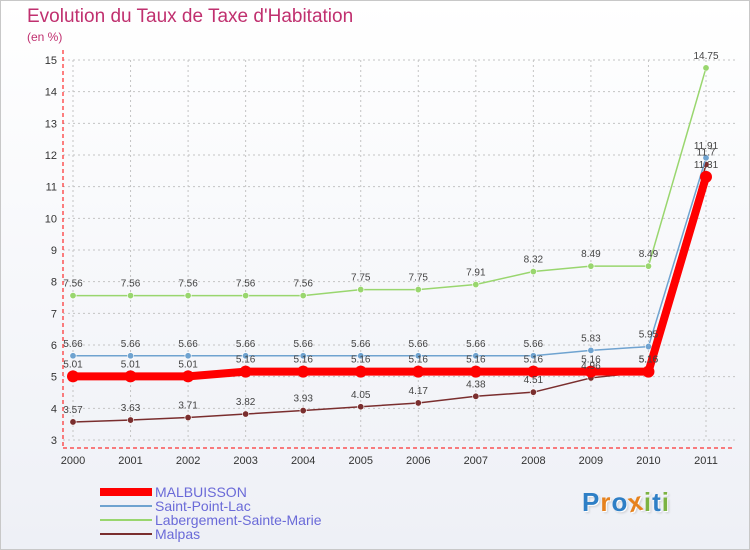 Image resolution: width=750 pixels, height=550 pixels. I want to click on y-tick-label: 5, so click(54, 378).